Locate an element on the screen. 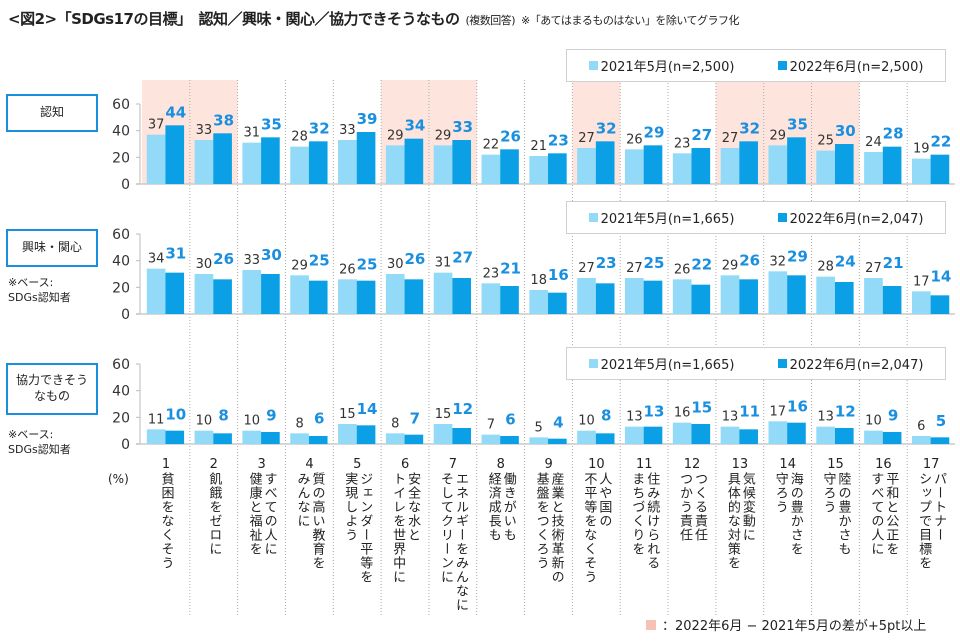 The height and width of the screenshot is (643, 960). data-label-2022: 12 is located at coordinates (845, 412).